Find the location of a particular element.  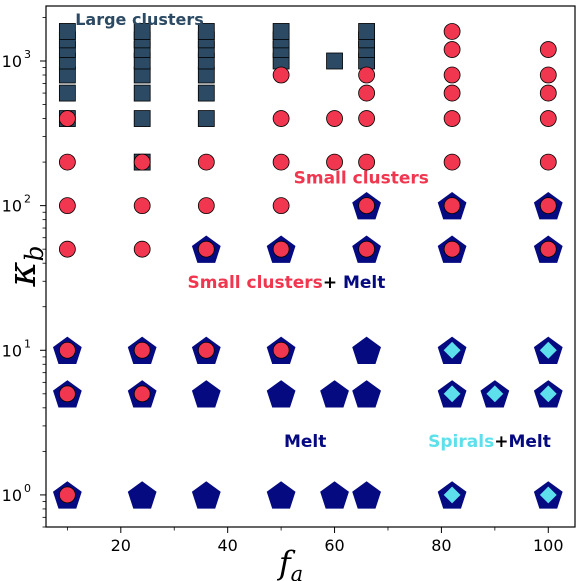

point-circle-x50-y200 is located at coordinates (281, 162).